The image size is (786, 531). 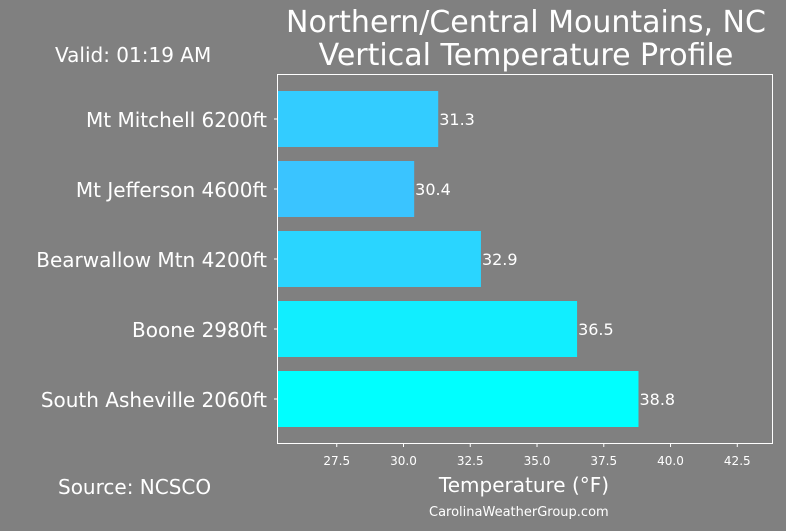 I want to click on category-label: Mt Mitchell 6200ft, so click(x=176, y=120).